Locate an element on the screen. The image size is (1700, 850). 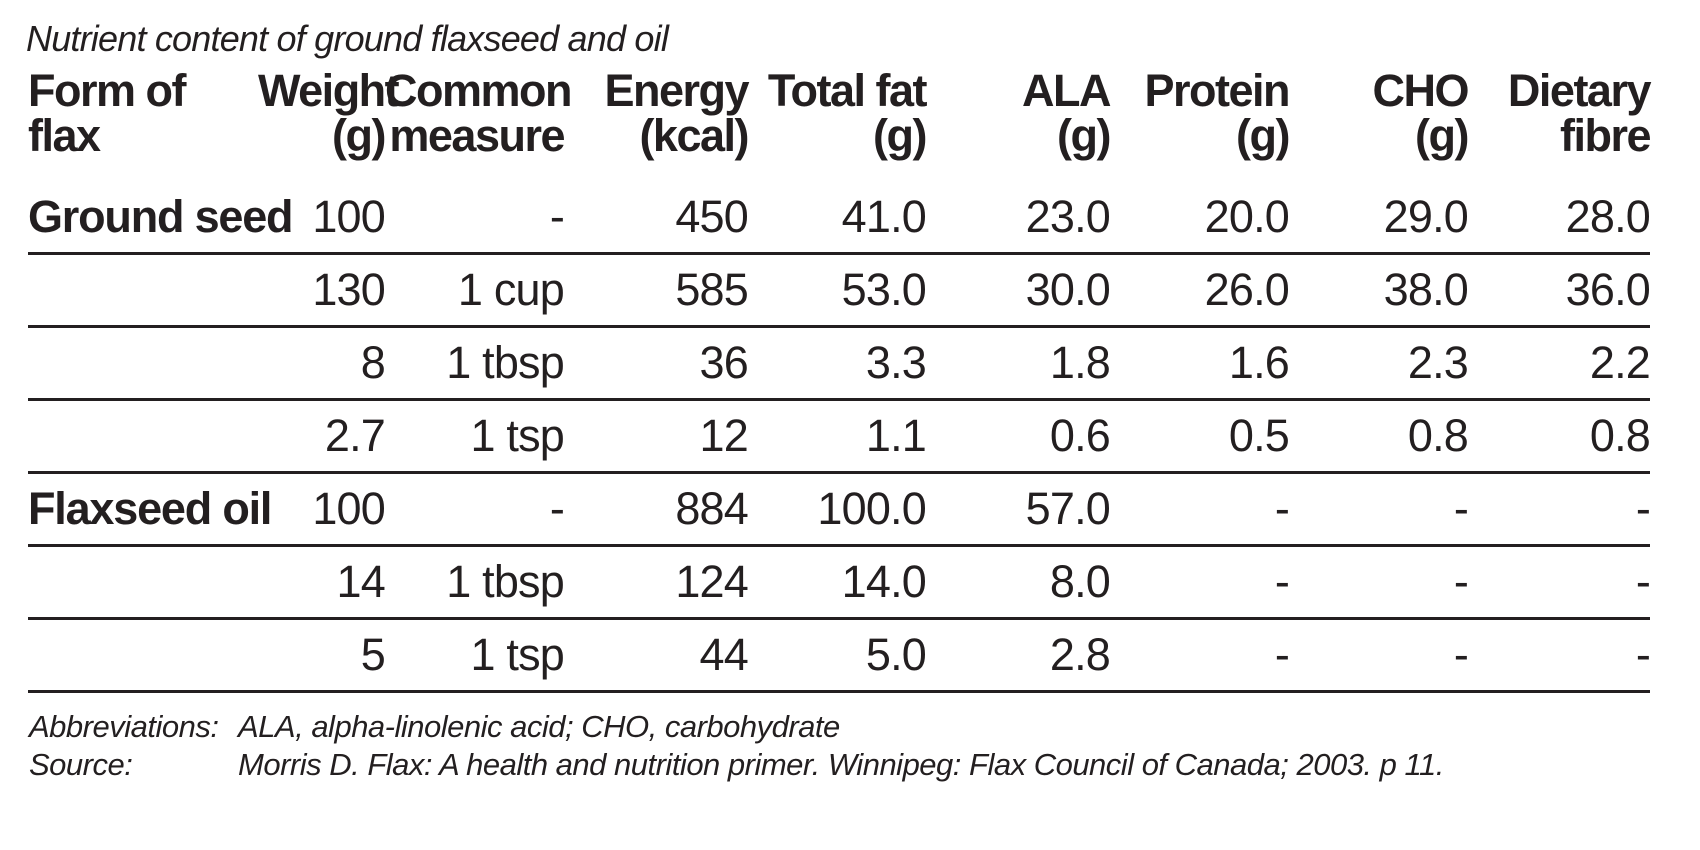
source-label: Source: is located at coordinates (81, 764).